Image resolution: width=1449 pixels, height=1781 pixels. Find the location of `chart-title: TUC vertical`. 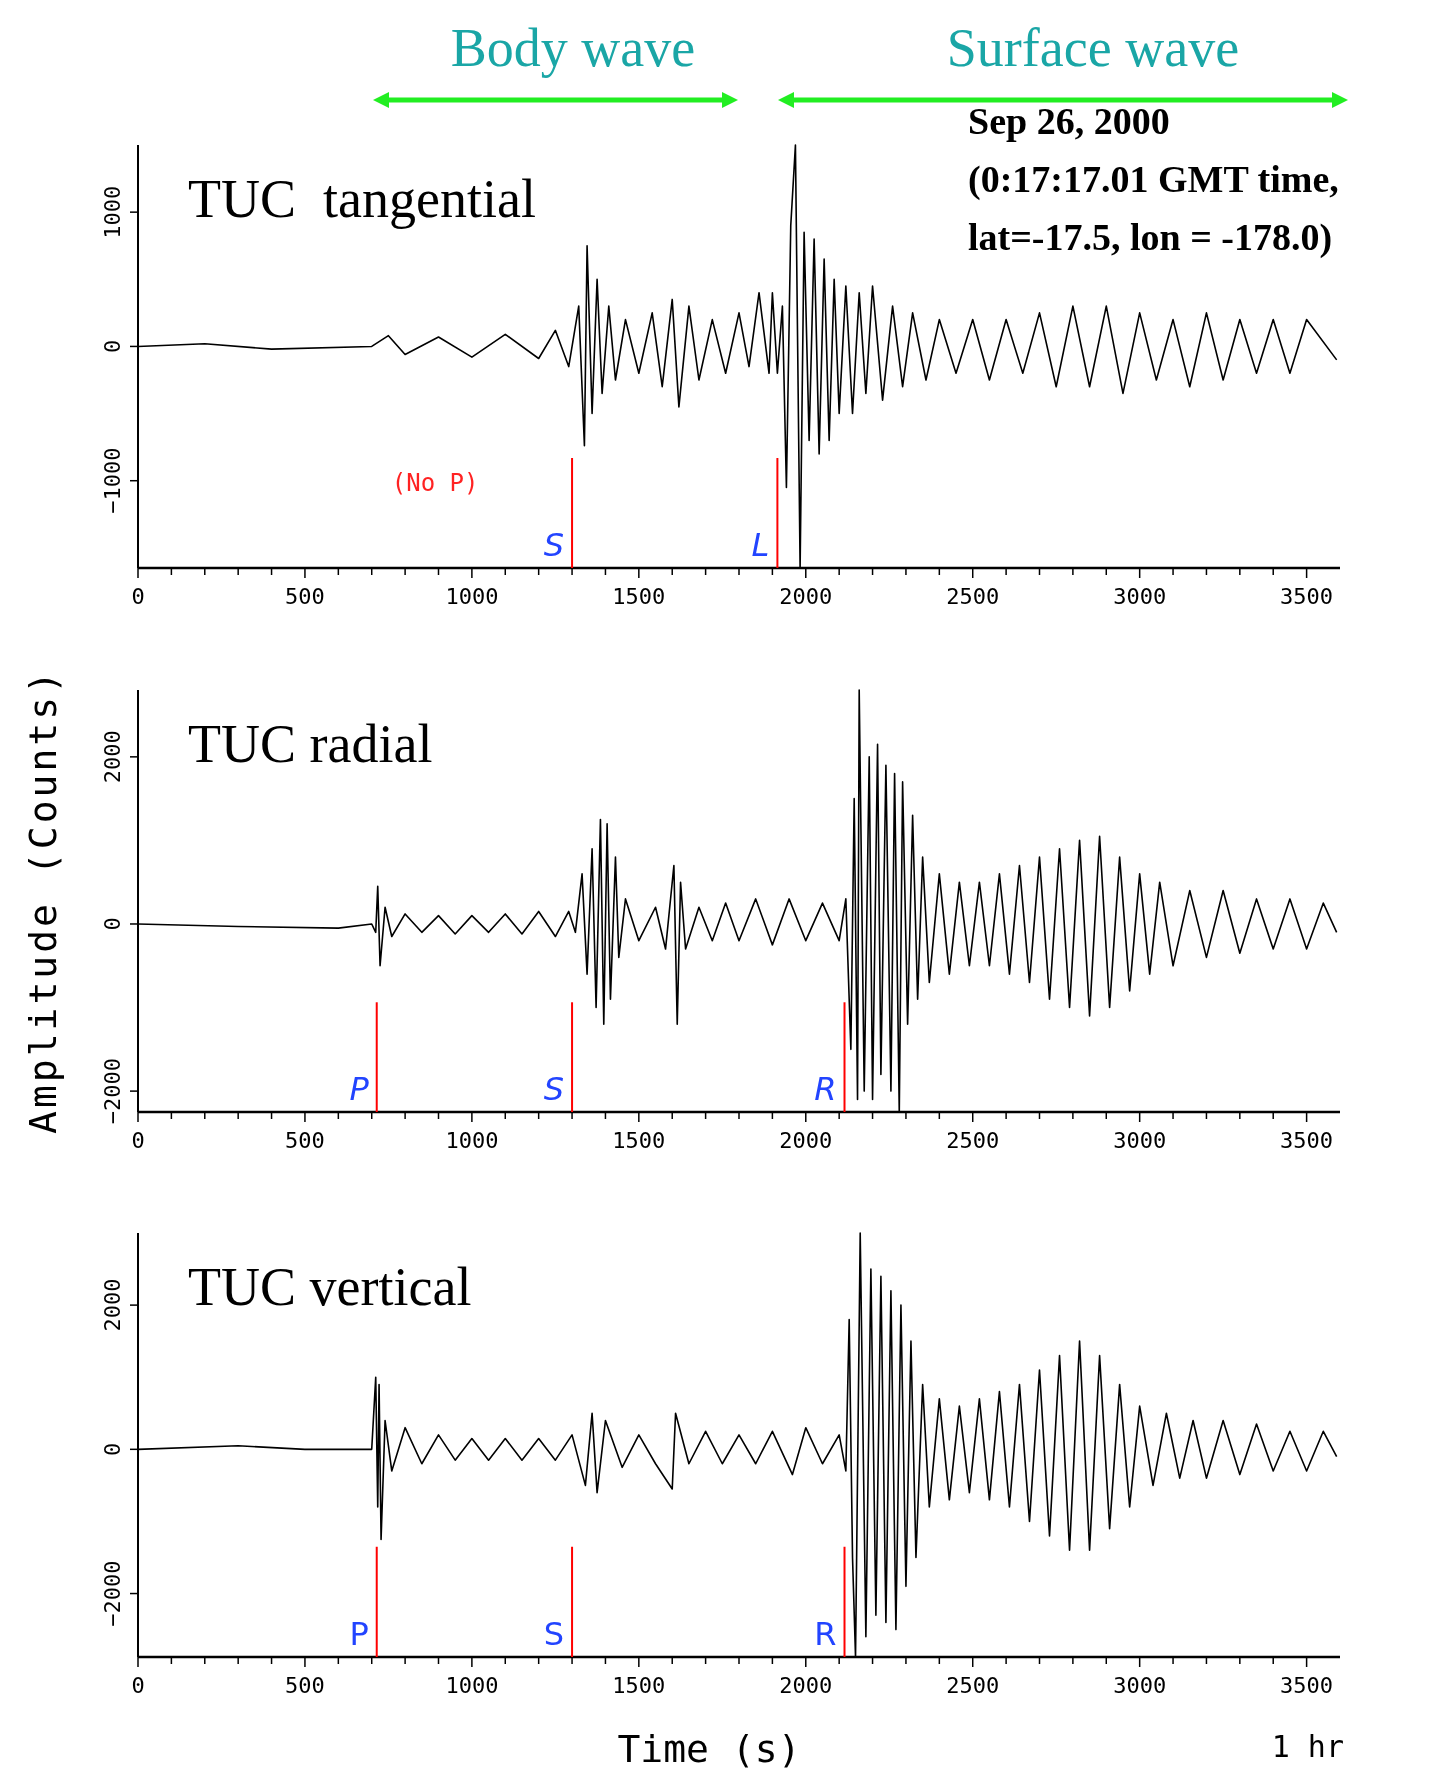

chart-title: TUC vertical is located at coordinates (330, 1287).